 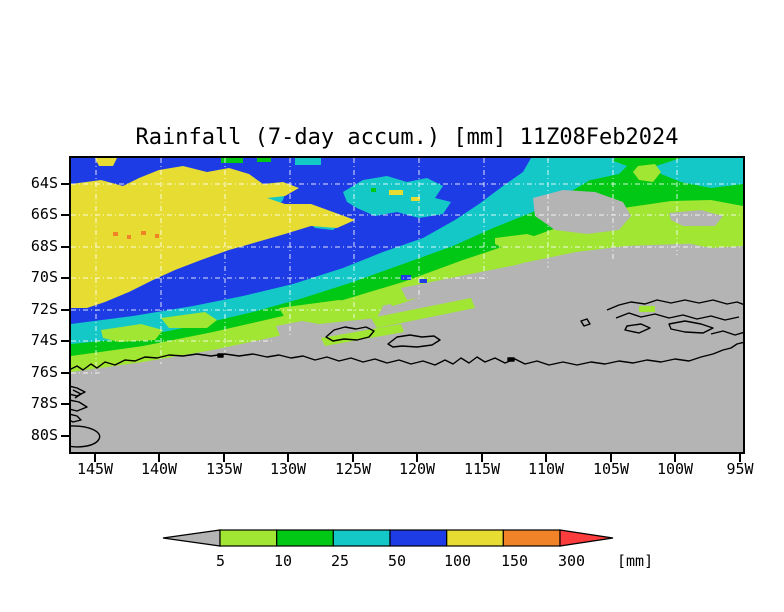 What do you see at coordinates (44, 214) in the screenshot?
I see `y-axis-label: 66S` at bounding box center [44, 214].